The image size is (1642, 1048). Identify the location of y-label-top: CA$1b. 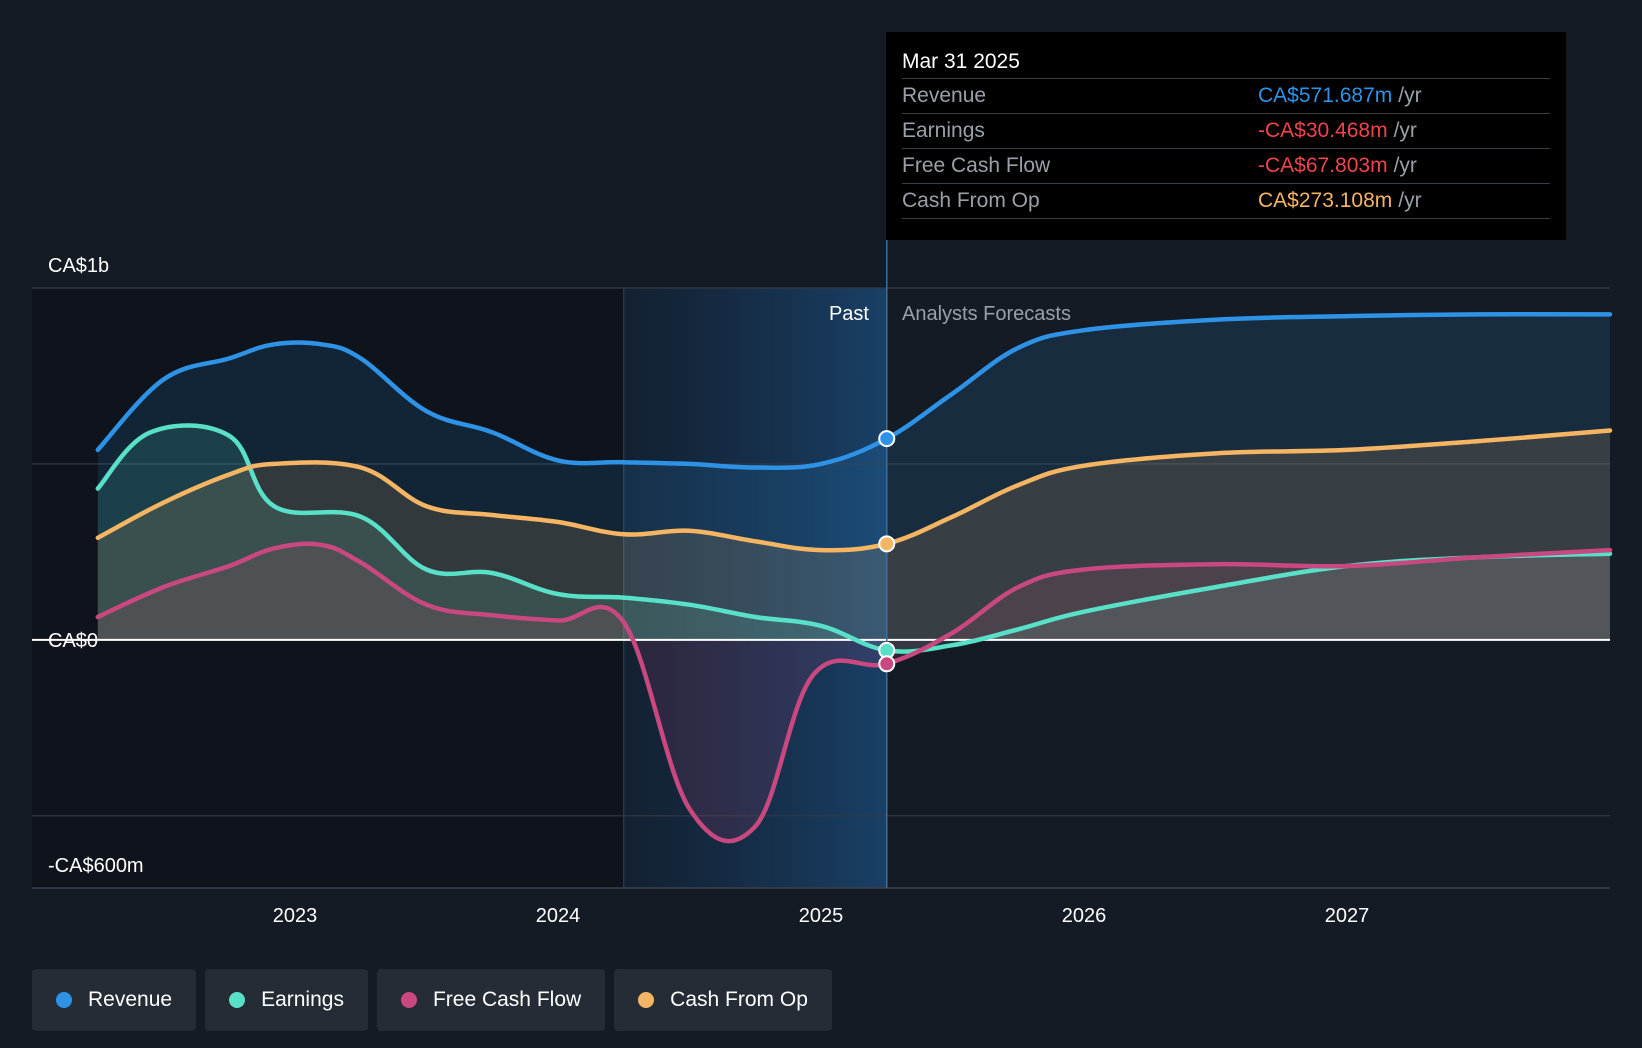
(78, 266).